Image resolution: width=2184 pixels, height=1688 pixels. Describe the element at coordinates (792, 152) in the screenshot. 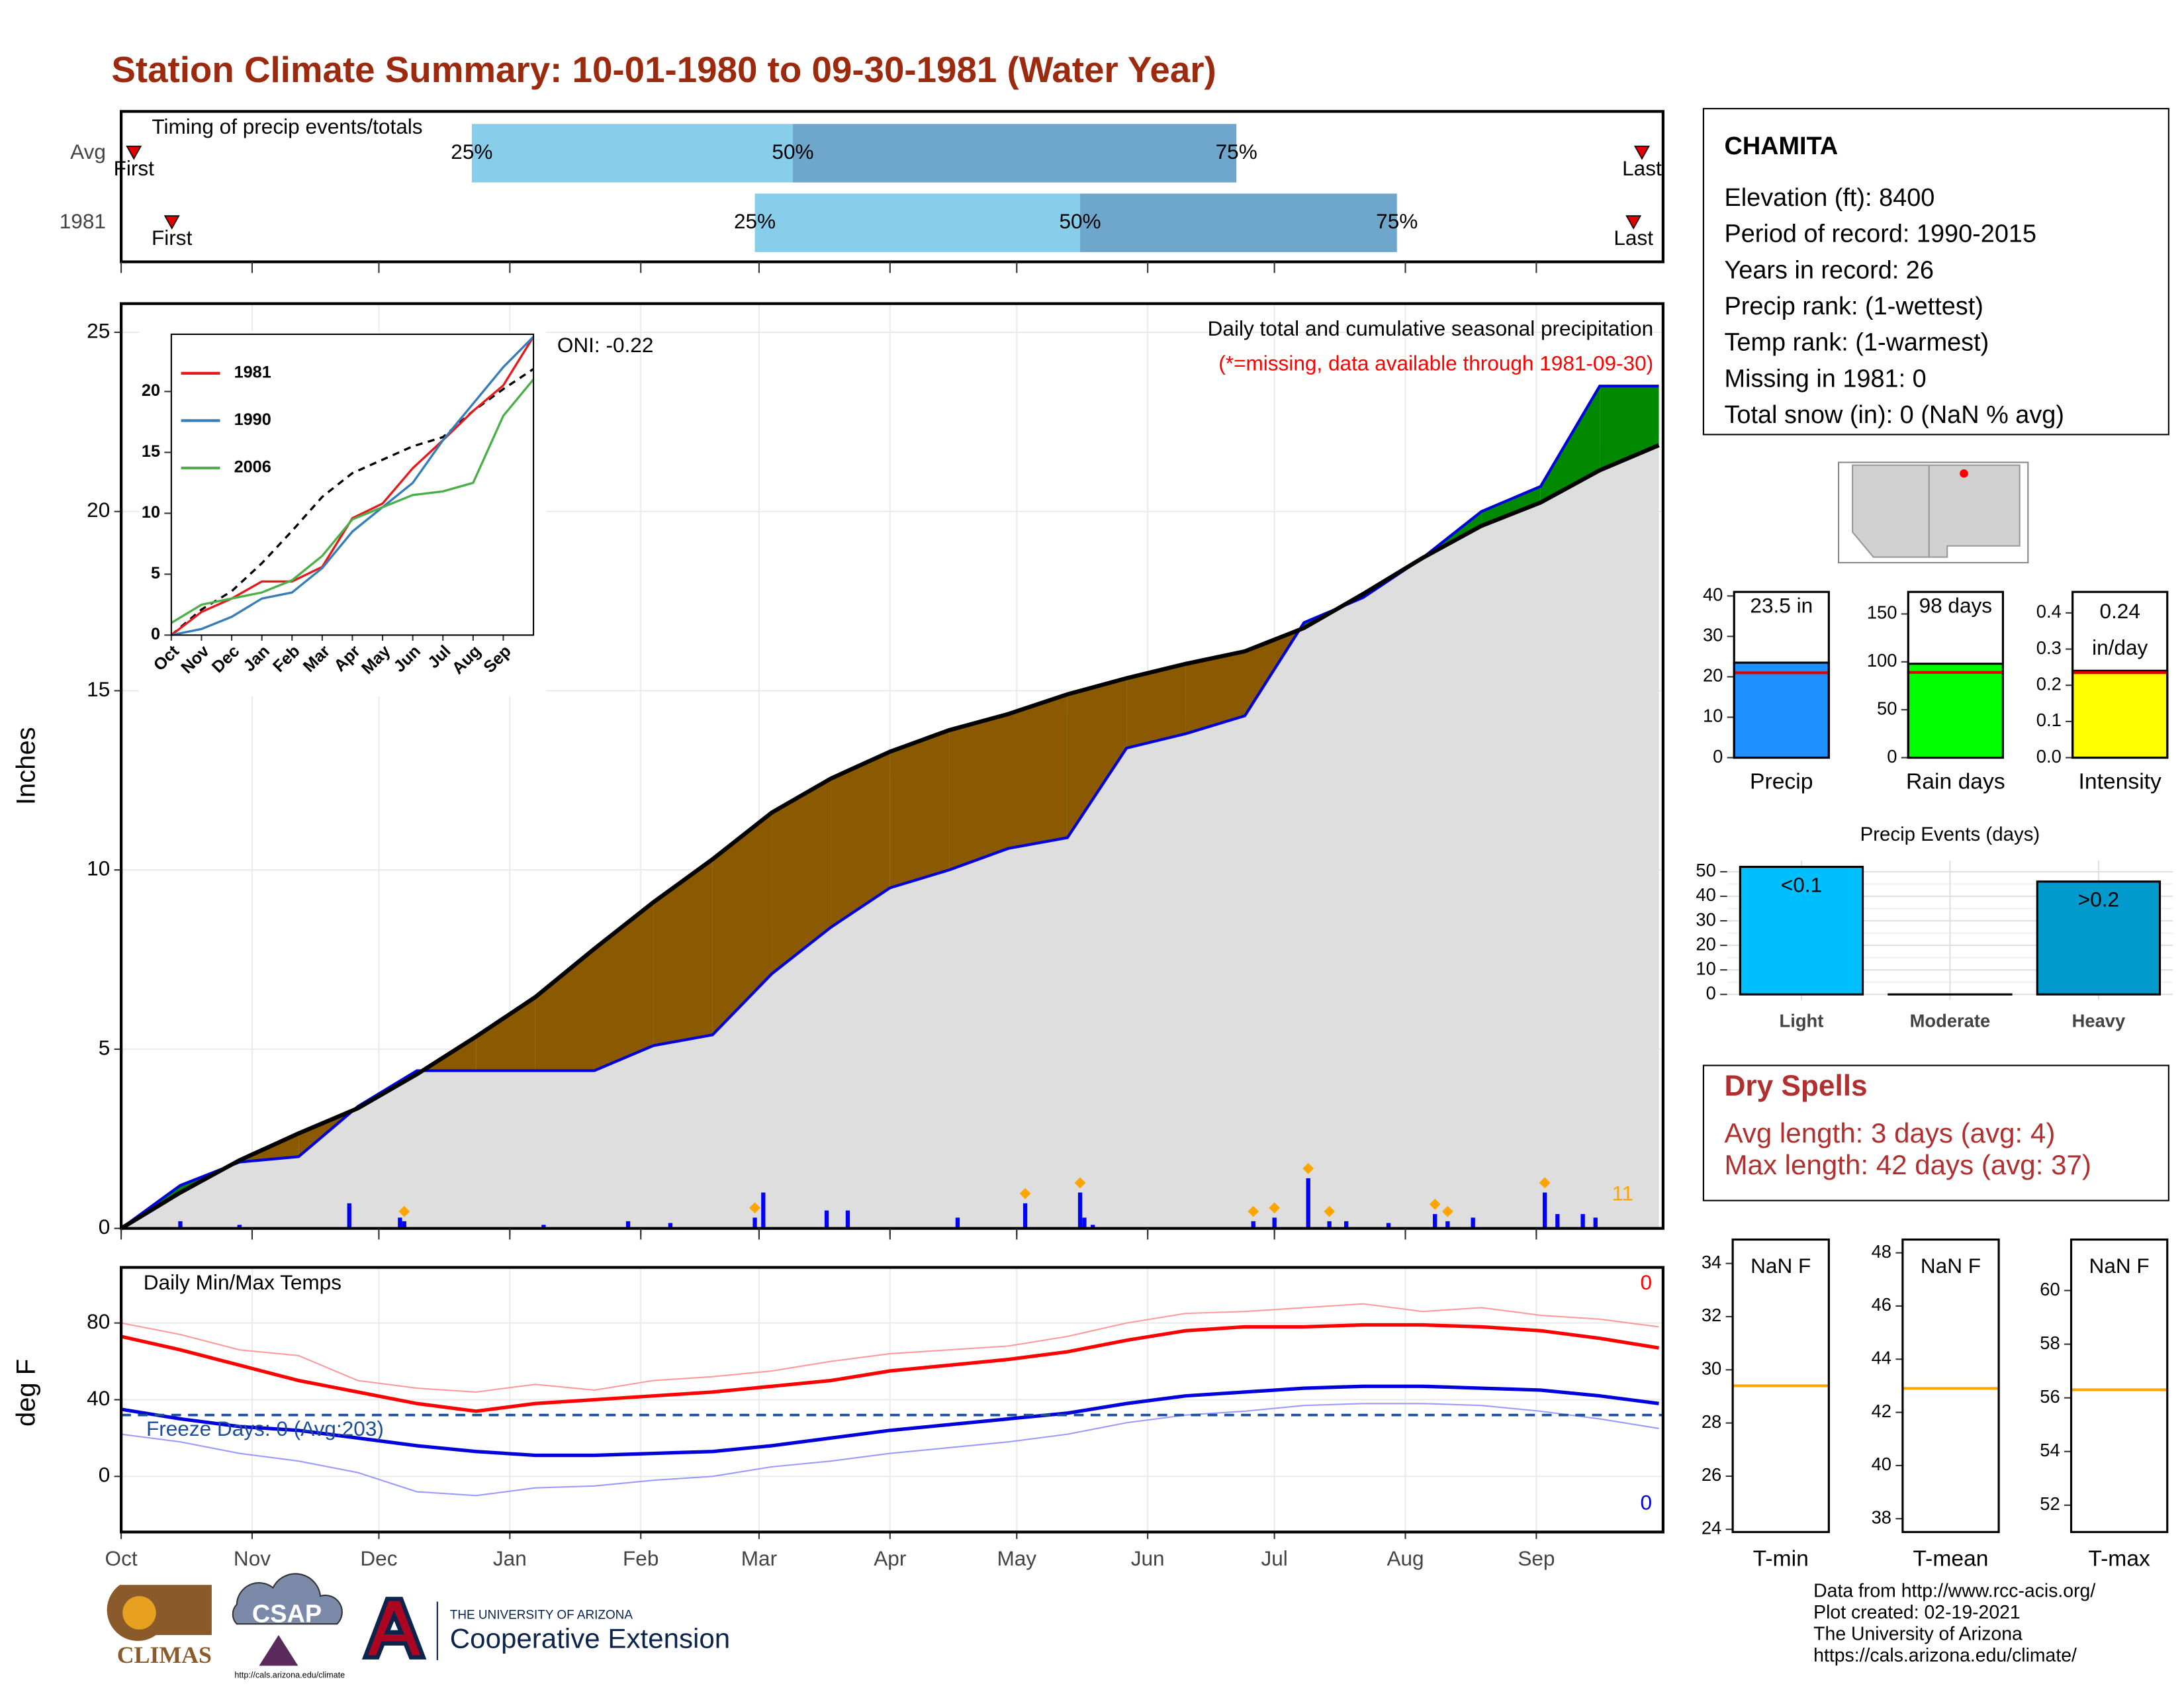

I see `percent-label: 50%` at that location.